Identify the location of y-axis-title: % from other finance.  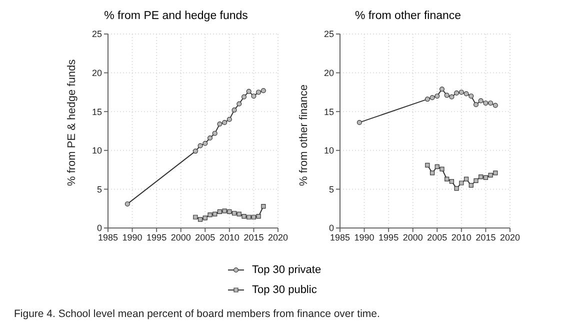
(304, 135).